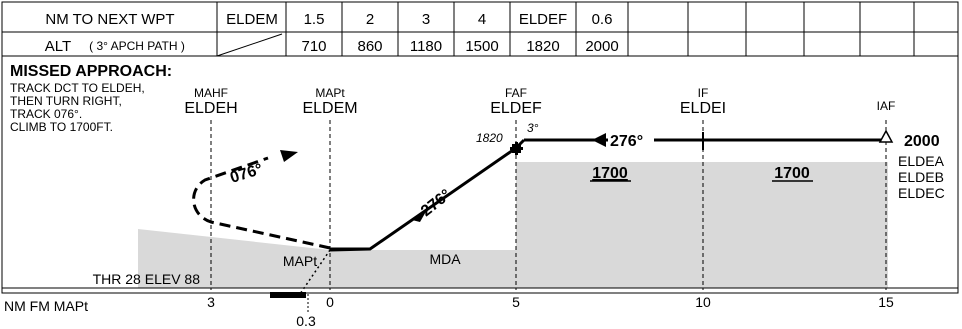 The width and height of the screenshot is (962, 329). I want to click on runway-bar, so click(288, 295).